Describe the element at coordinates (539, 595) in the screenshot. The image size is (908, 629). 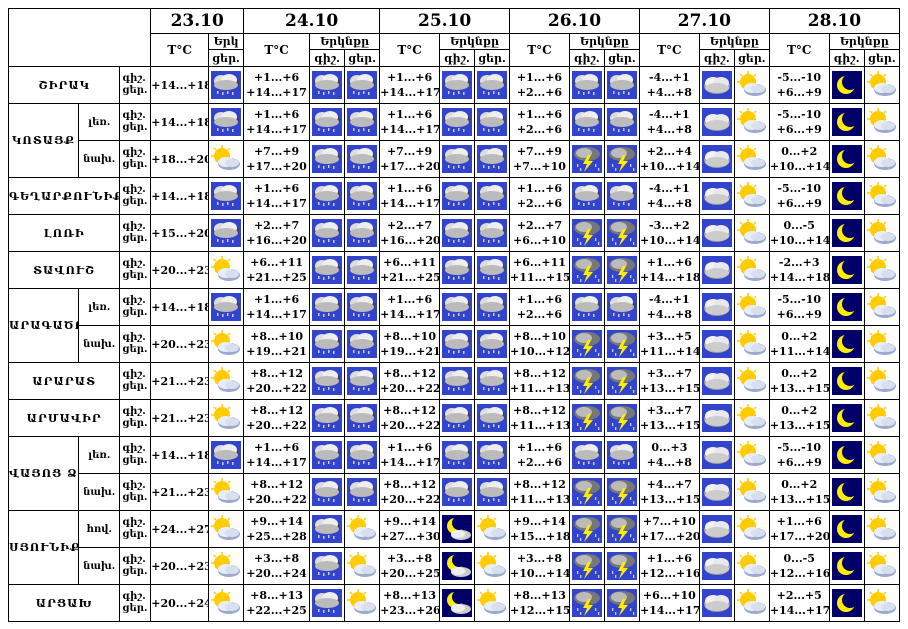
I see `night-temp: +8...+13` at that location.